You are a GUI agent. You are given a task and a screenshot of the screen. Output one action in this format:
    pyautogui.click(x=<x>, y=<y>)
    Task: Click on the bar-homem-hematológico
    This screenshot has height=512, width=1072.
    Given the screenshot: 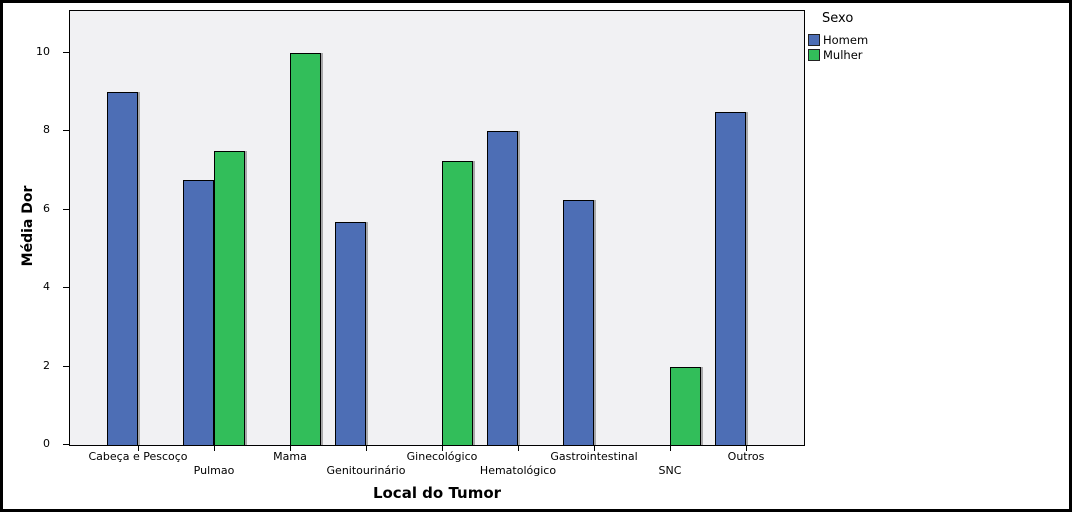 What is the action you would take?
    pyautogui.click(x=502, y=288)
    